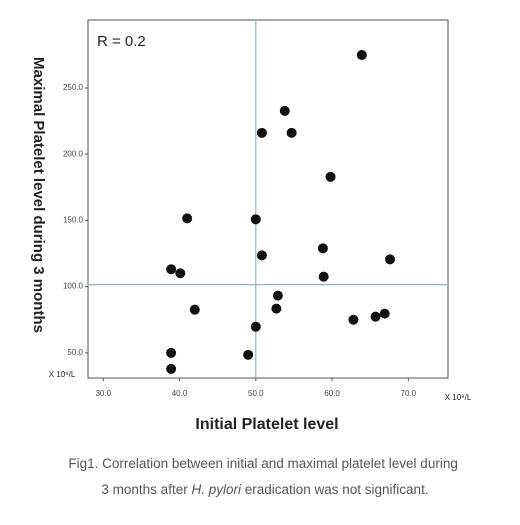 The height and width of the screenshot is (525, 520). Describe the element at coordinates (458, 397) in the screenshot. I see `x-unit: X 10⁹/L` at that location.